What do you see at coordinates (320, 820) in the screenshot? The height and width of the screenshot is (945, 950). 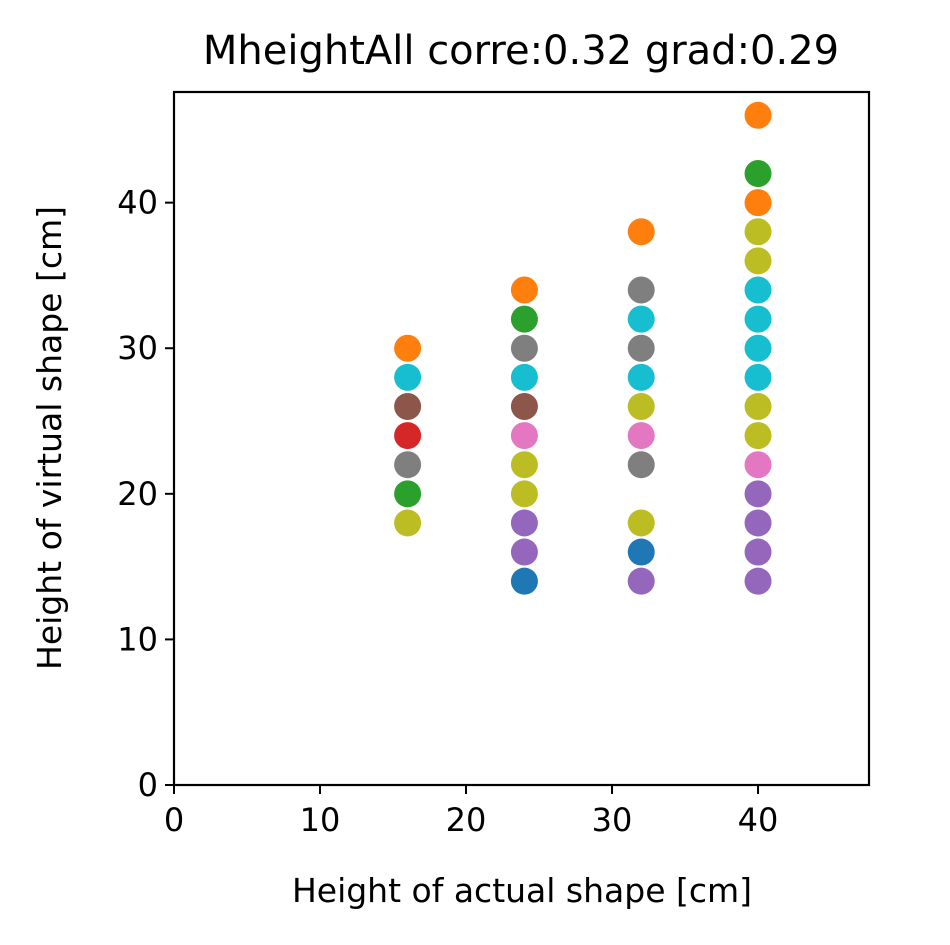 I see `x-tick-label: 10` at bounding box center [320, 820].